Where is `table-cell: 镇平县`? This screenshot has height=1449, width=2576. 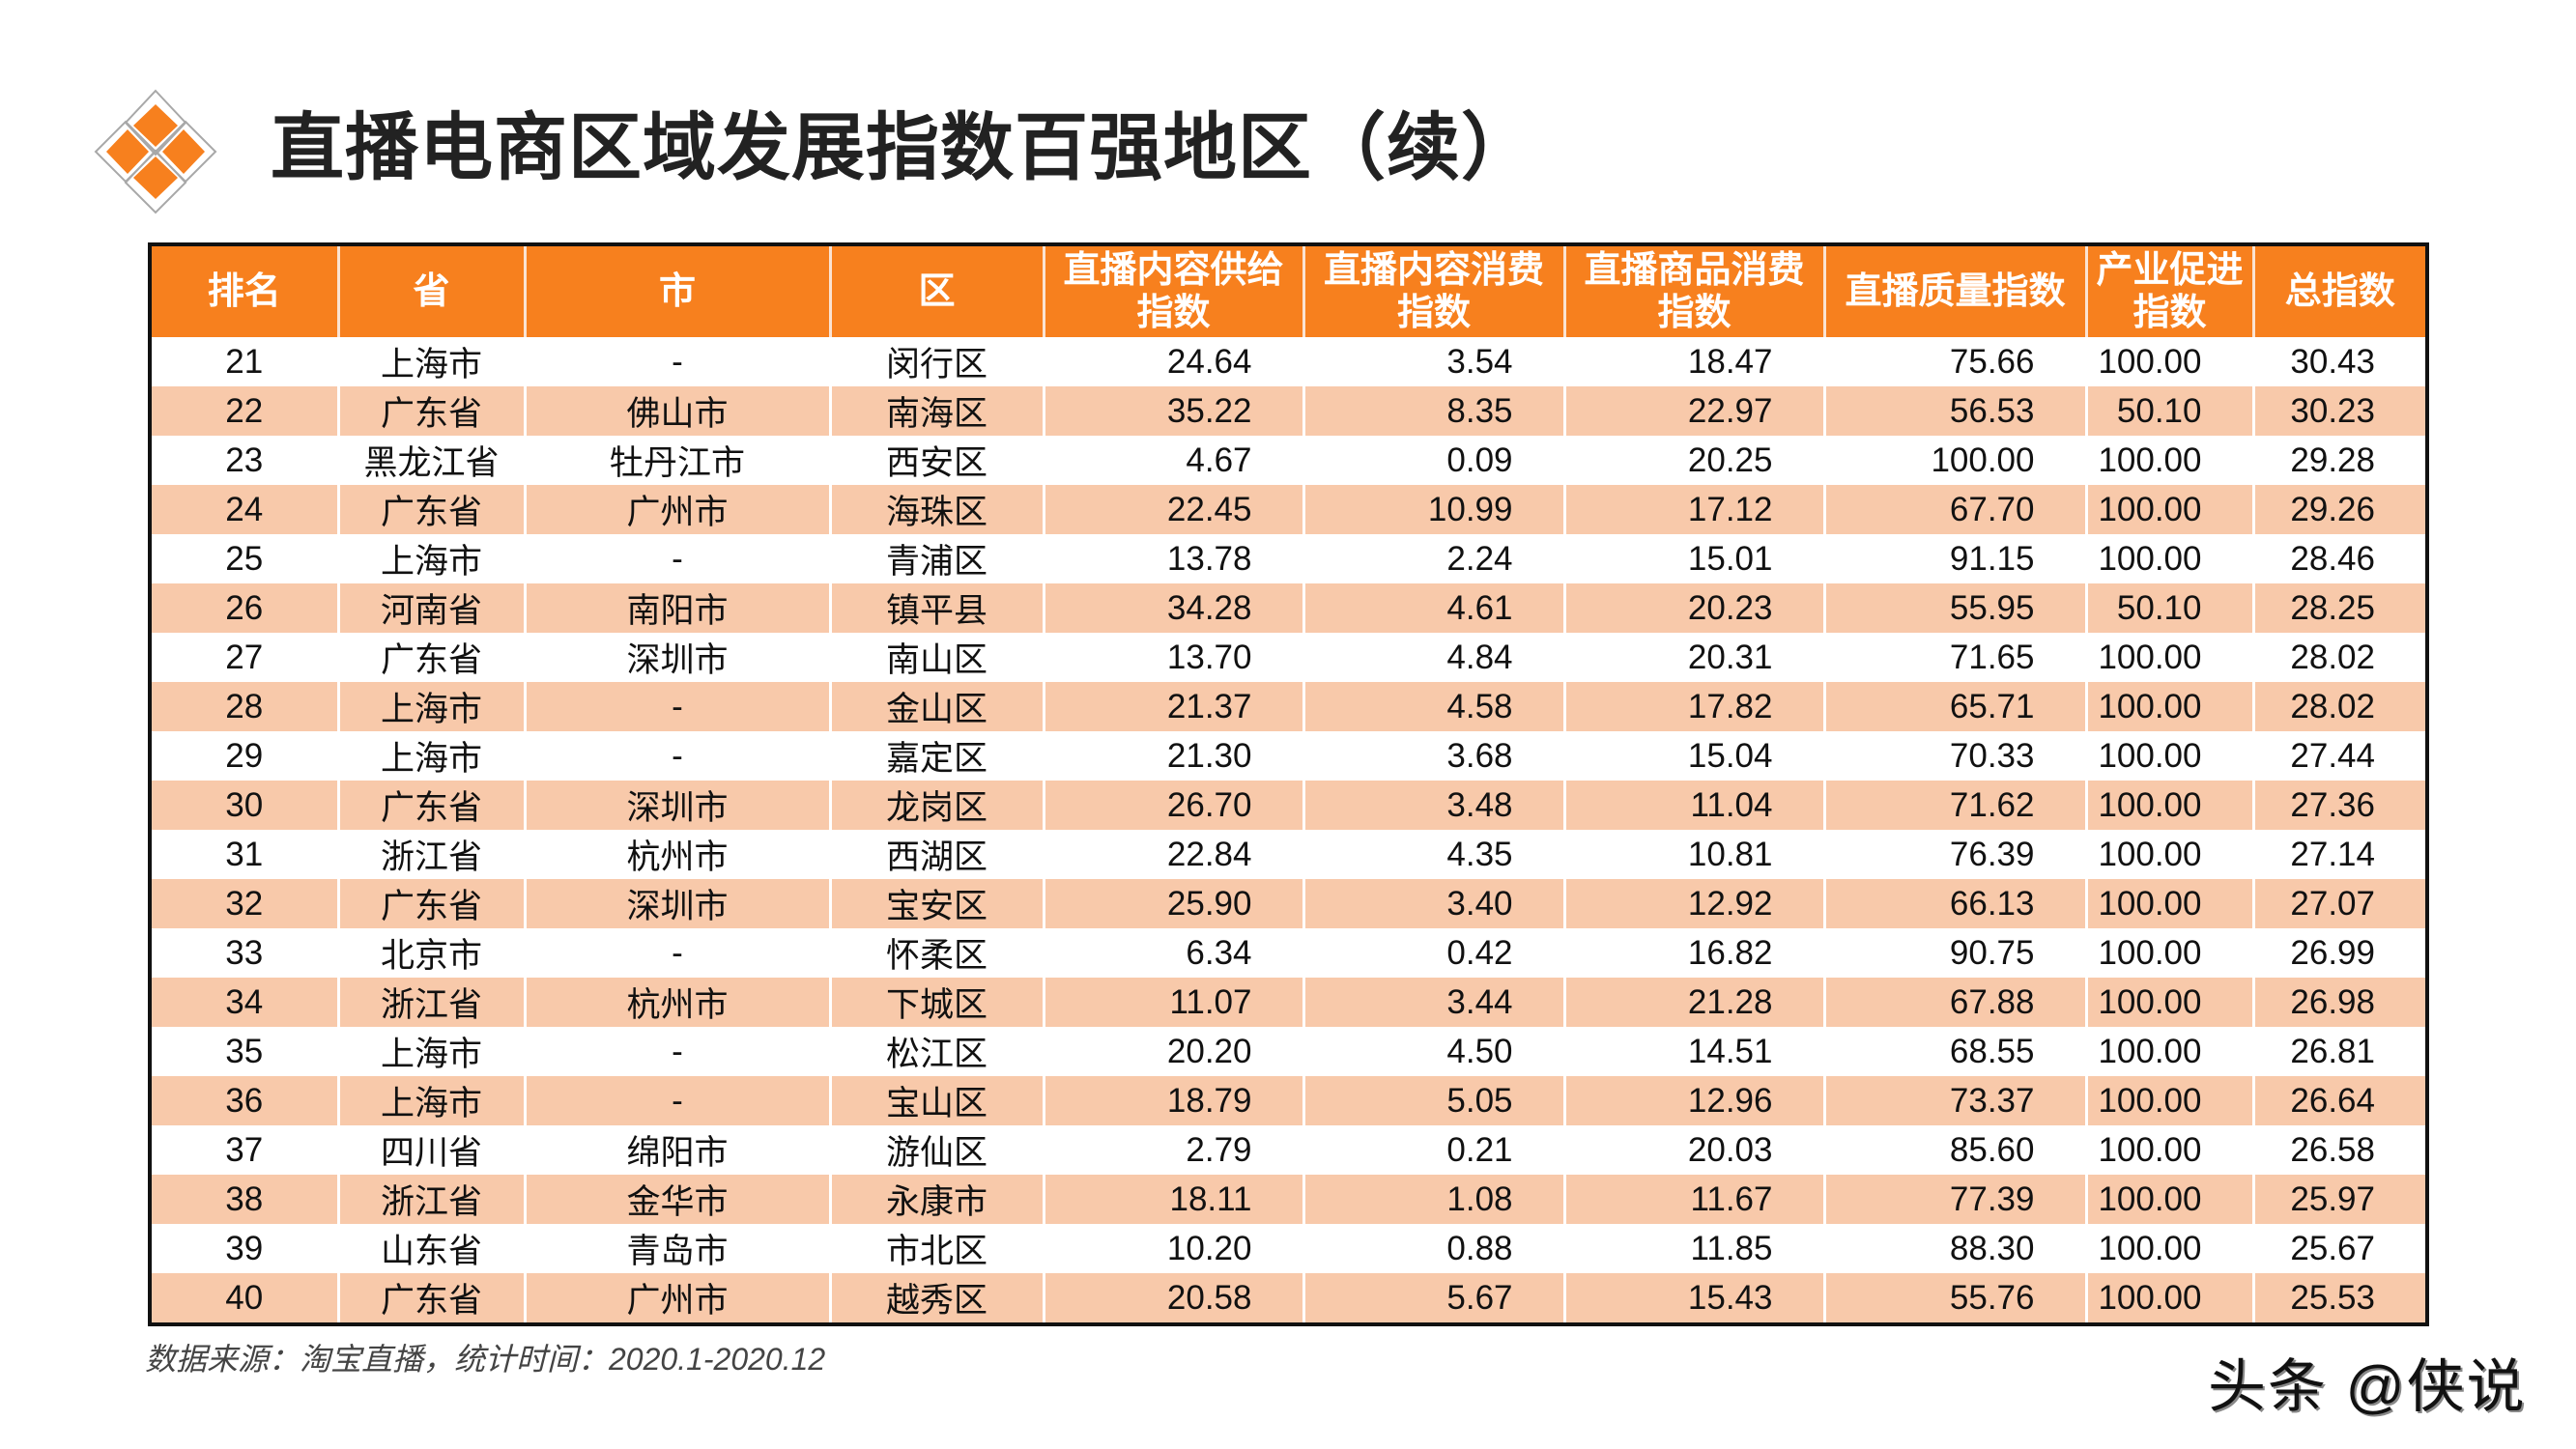
table-cell: 镇平县 is located at coordinates (936, 608).